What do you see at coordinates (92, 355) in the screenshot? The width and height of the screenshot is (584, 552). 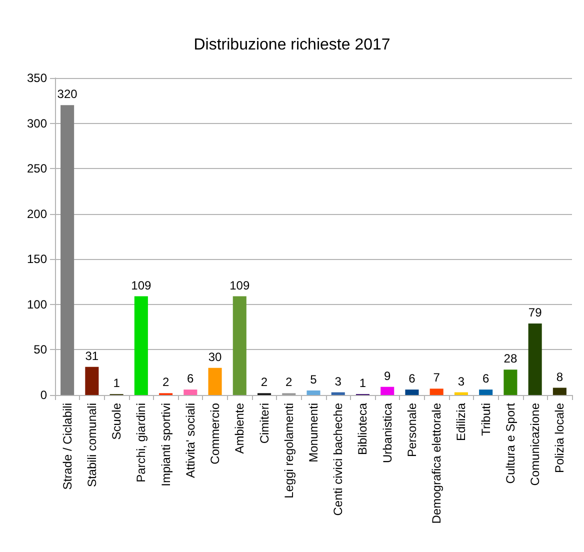 I see `data-label: 31` at bounding box center [92, 355].